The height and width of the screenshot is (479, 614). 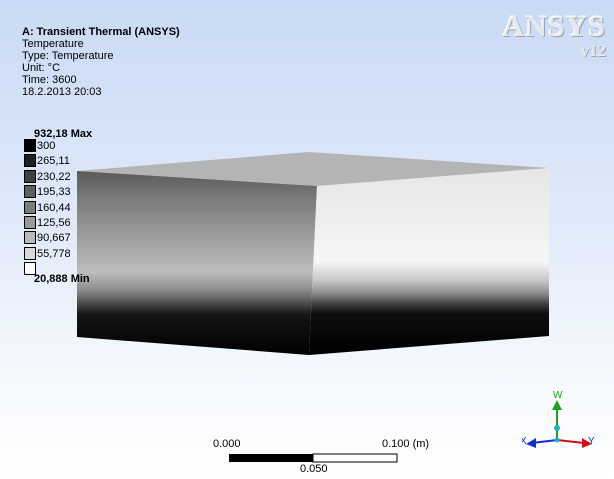 I want to click on axis-triad: W Y X, so click(x=562, y=423).